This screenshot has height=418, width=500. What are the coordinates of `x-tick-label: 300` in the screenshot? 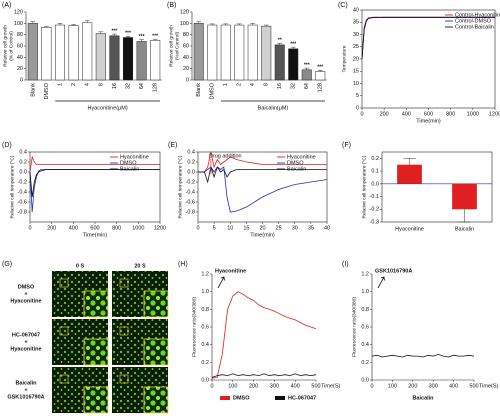 It's located at (433, 386).